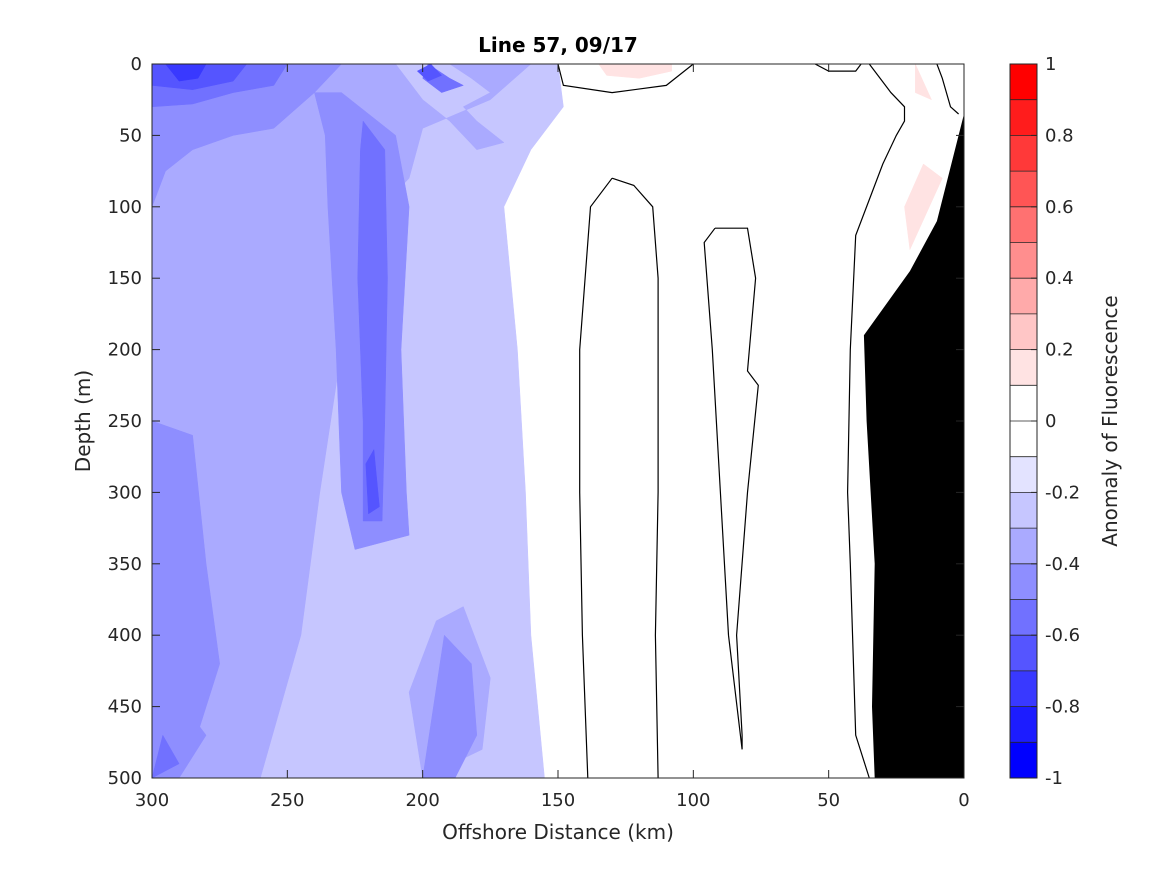  I want to click on x-tick-label: 50, so click(828, 800).